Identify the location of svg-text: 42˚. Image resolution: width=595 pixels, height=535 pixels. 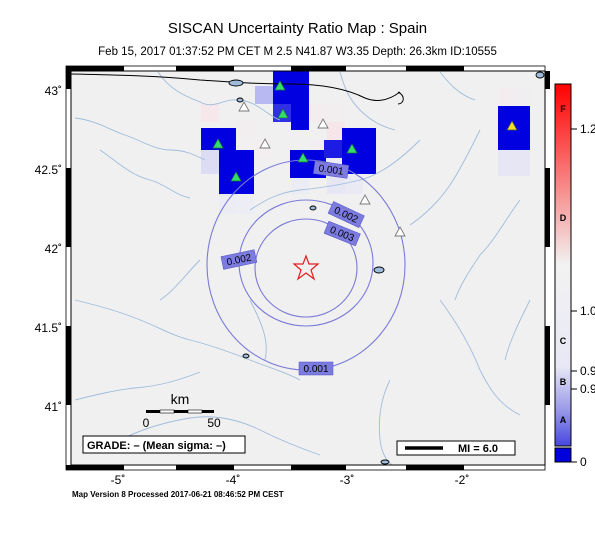
(53, 249).